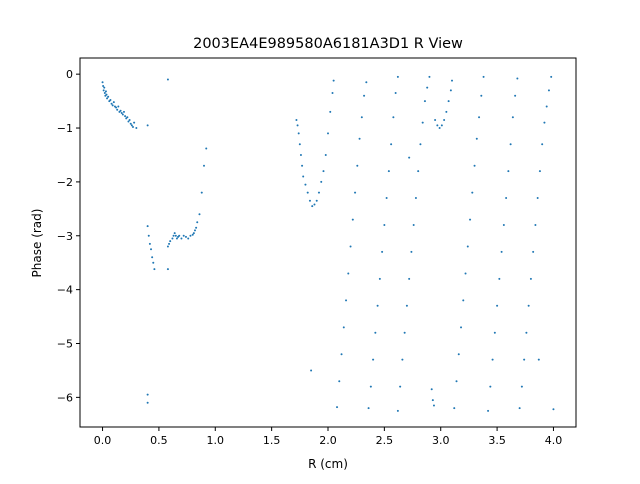 This screenshot has height=484, width=640. What do you see at coordinates (103, 440) in the screenshot?
I see `x-tick-label: 0.0` at bounding box center [103, 440].